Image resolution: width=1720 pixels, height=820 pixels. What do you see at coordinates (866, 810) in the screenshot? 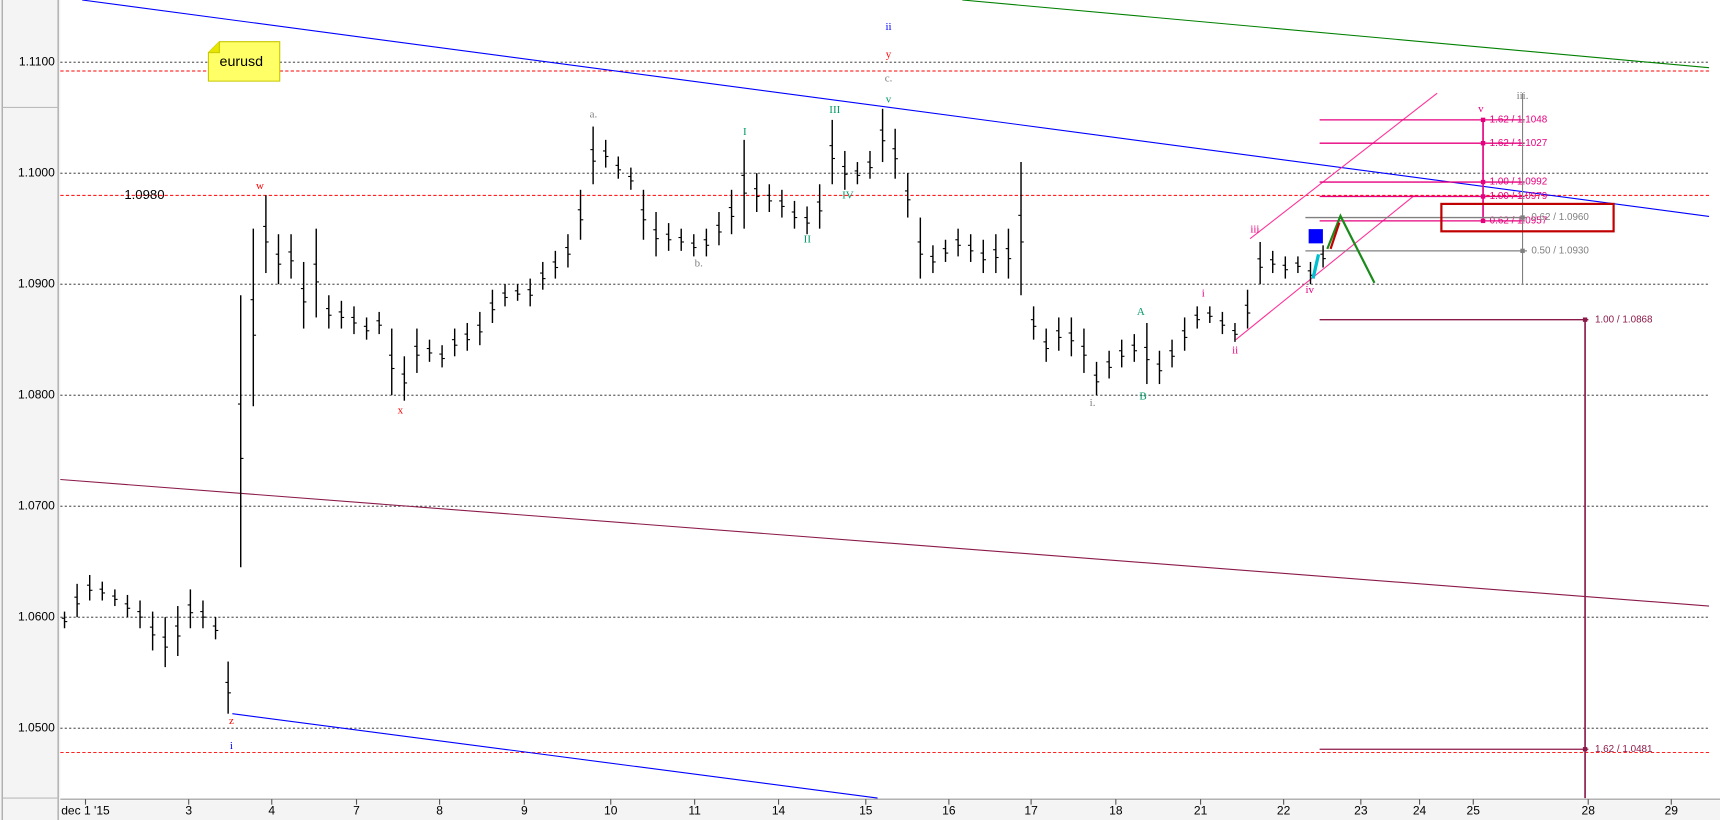
I see `x-tick-label: 15` at bounding box center [866, 810].